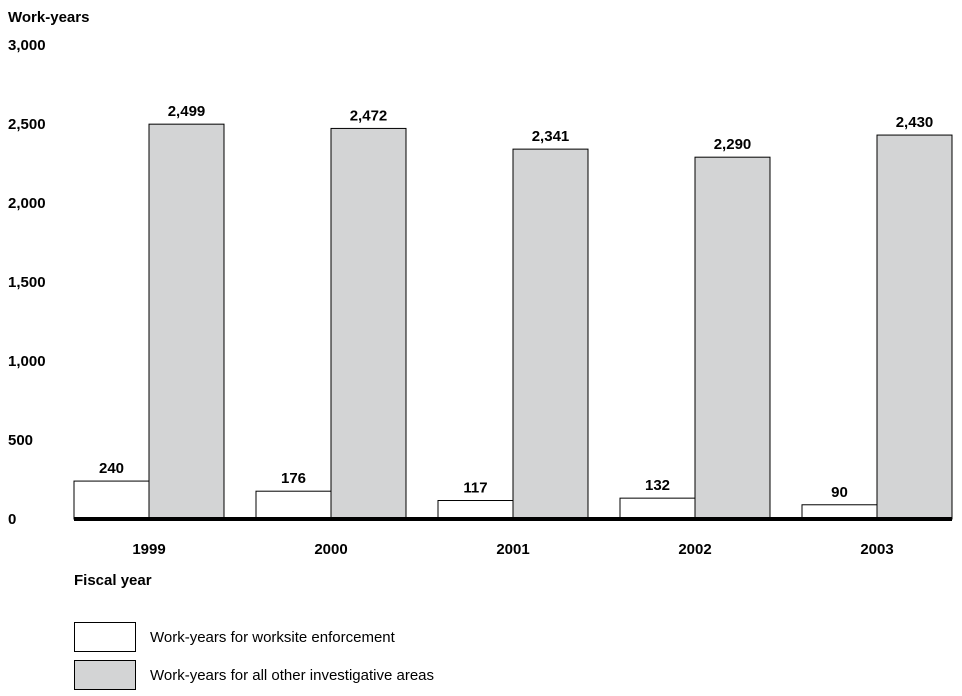 The height and width of the screenshot is (696, 962). What do you see at coordinates (12, 519) in the screenshot?
I see `y-tick-label: 0` at bounding box center [12, 519].